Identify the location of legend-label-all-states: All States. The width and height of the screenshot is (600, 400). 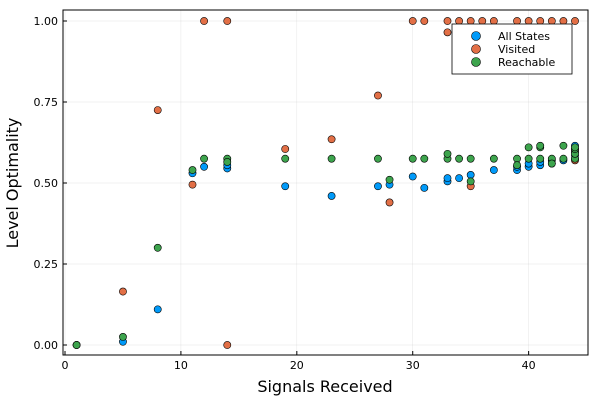
(524, 36).